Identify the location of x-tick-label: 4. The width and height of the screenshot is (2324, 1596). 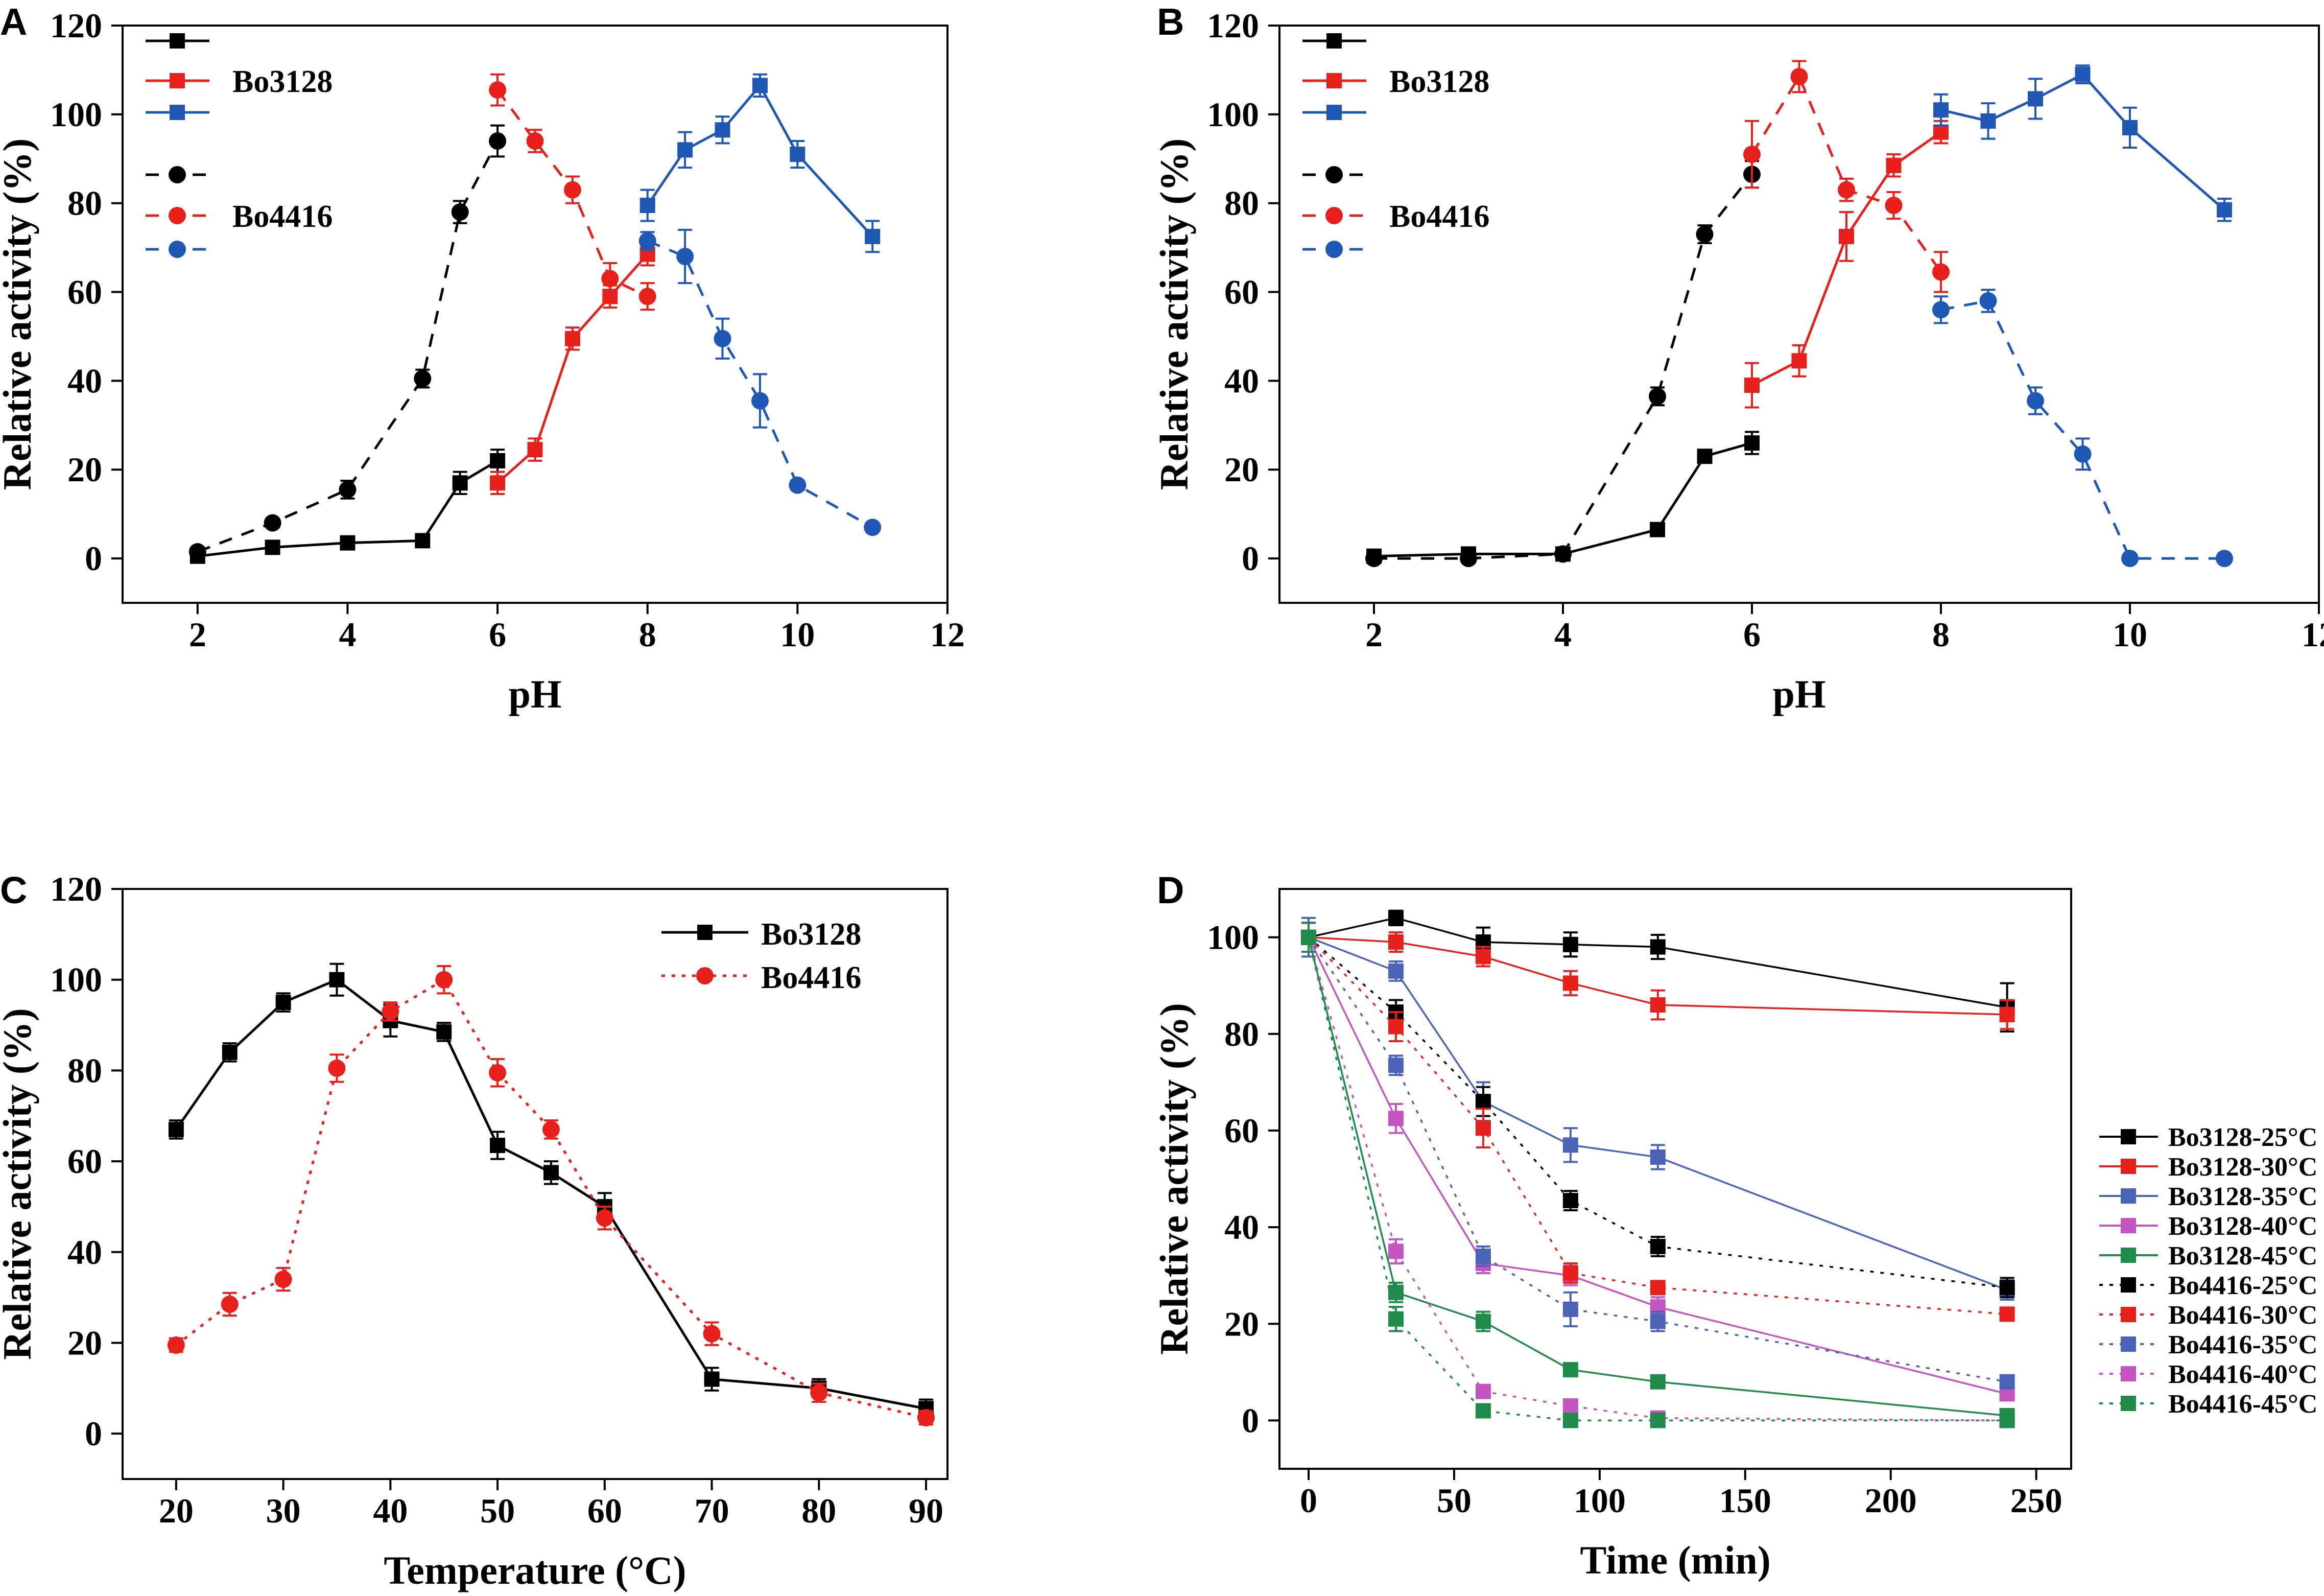
(1563, 634).